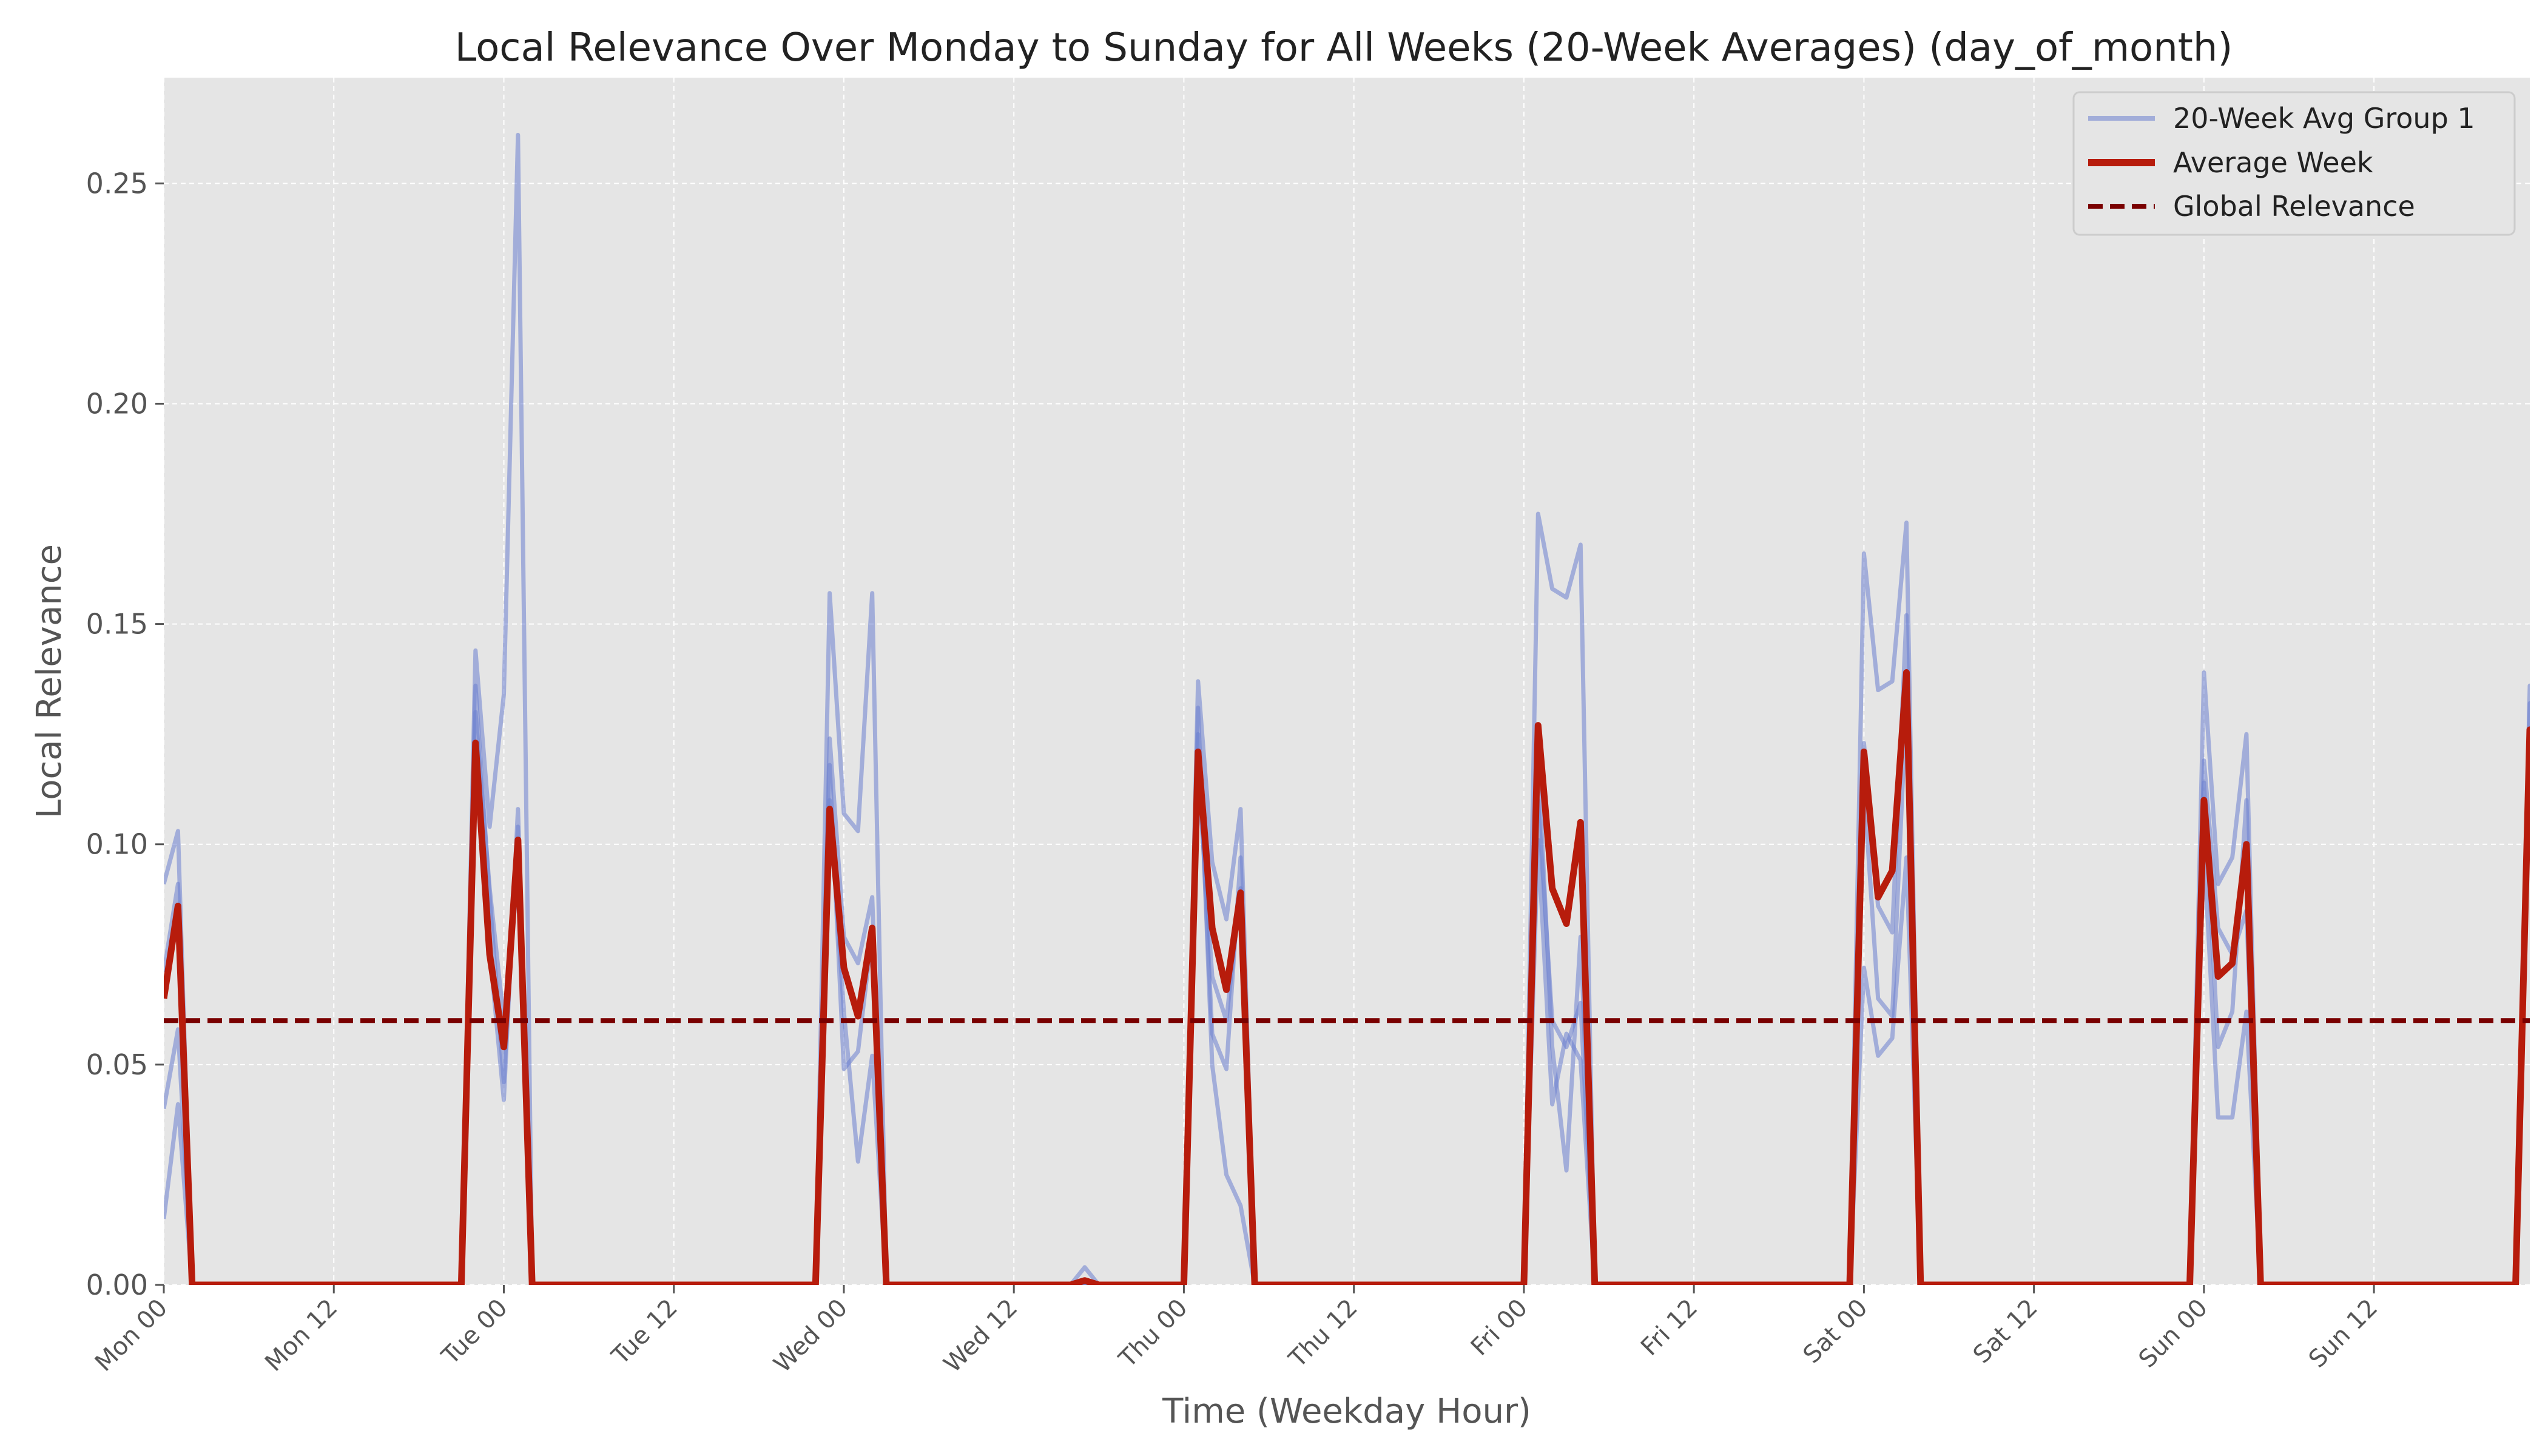  What do you see at coordinates (125, 734) in the screenshot?
I see `y-axis: 0.00 0.05 0.10 0.15 0.20 0.25` at bounding box center [125, 734].